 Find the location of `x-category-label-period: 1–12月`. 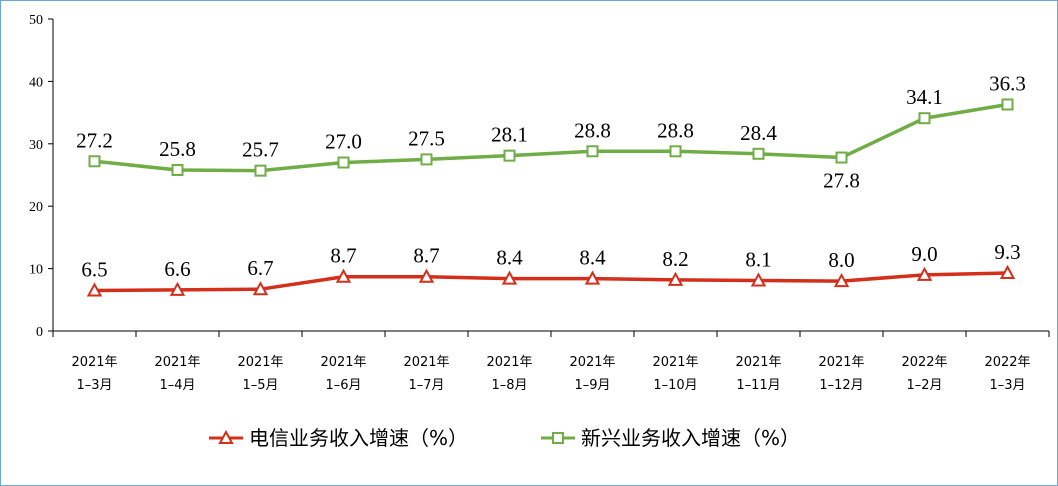

x-category-label-period: 1–12月 is located at coordinates (841, 385).